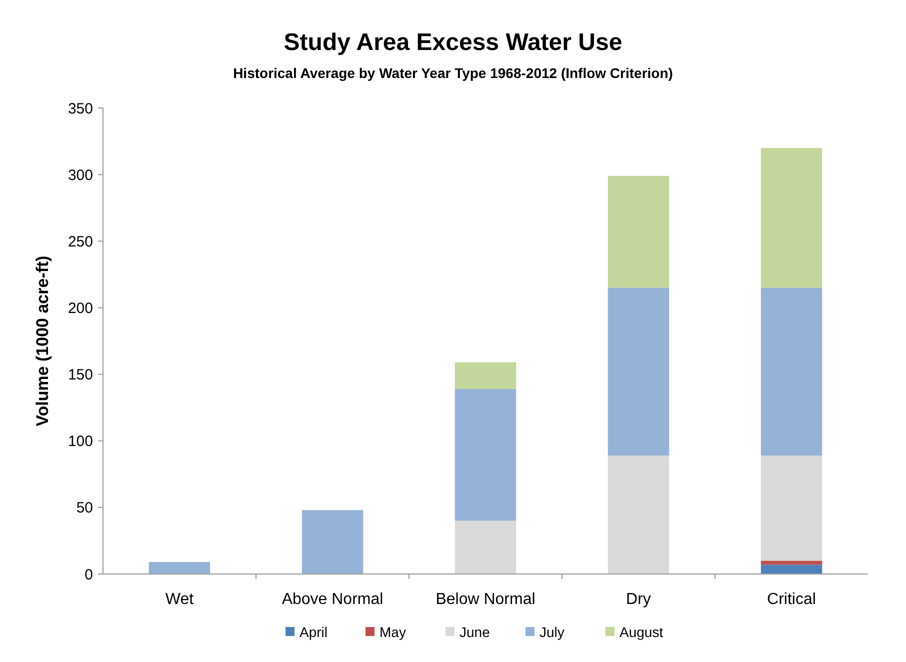  I want to click on y-tick-label: 100, so click(80, 441).